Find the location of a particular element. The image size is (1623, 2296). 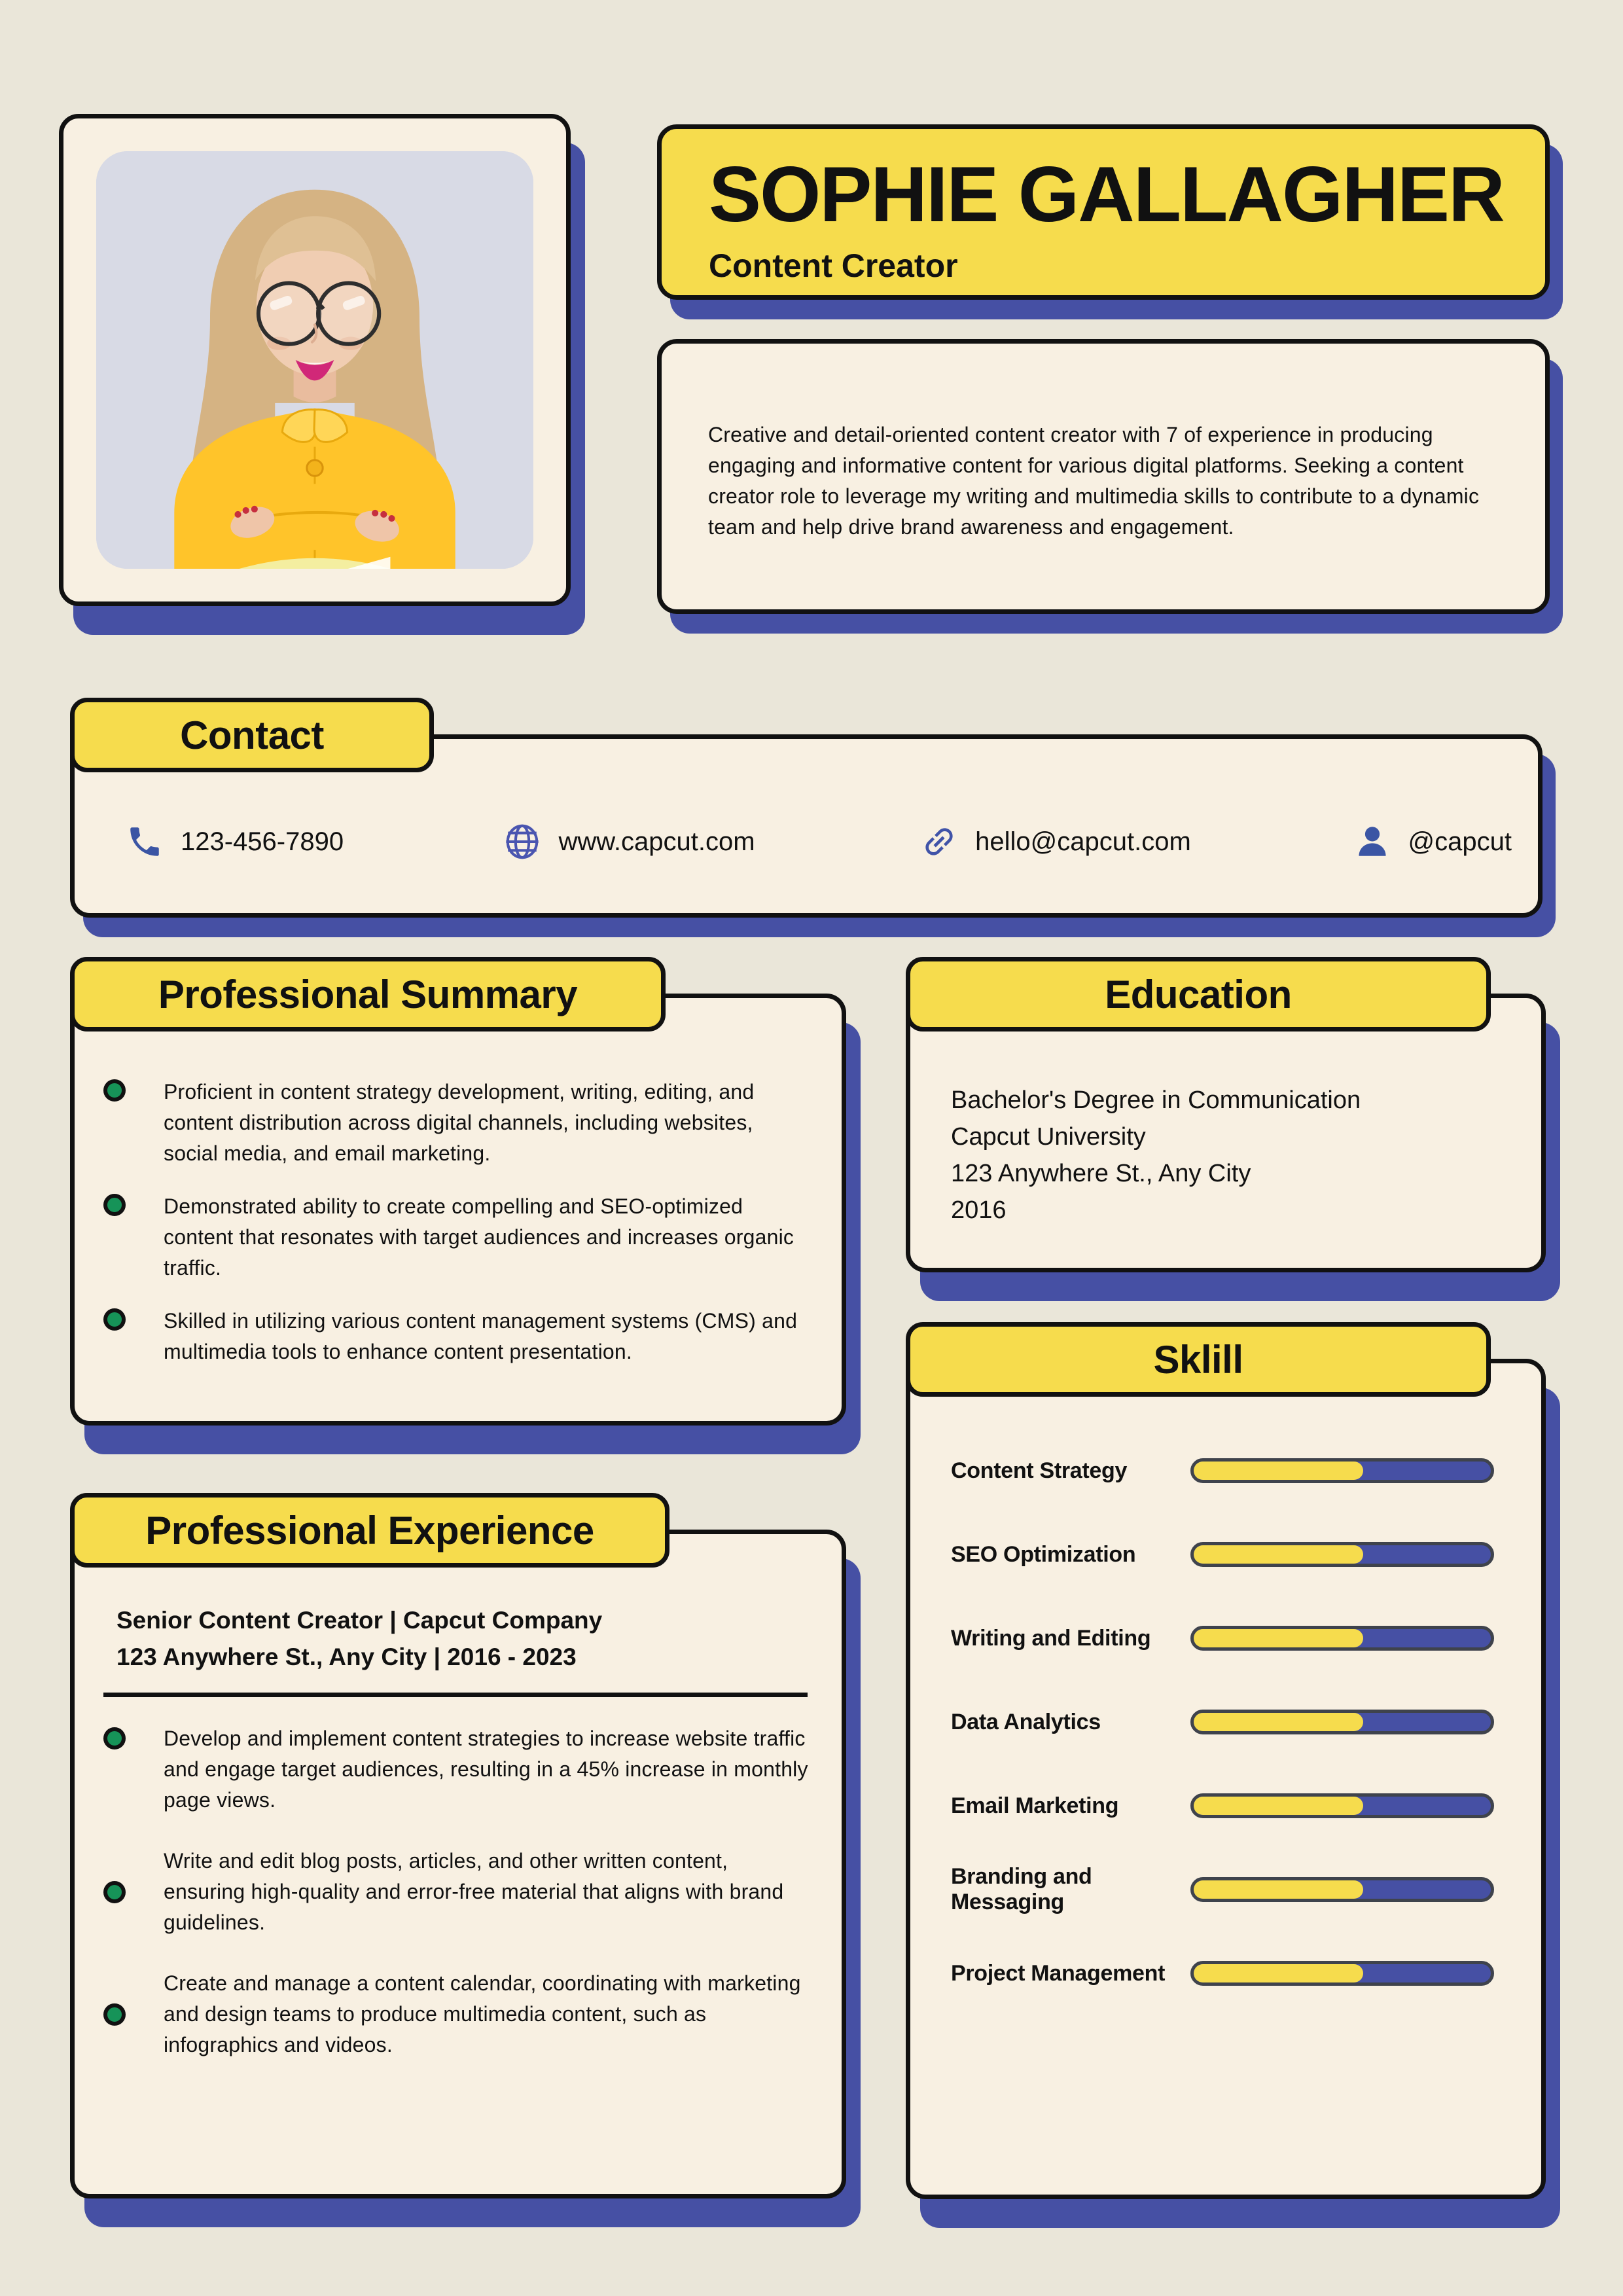

education-heading: Education is located at coordinates (1198, 994).